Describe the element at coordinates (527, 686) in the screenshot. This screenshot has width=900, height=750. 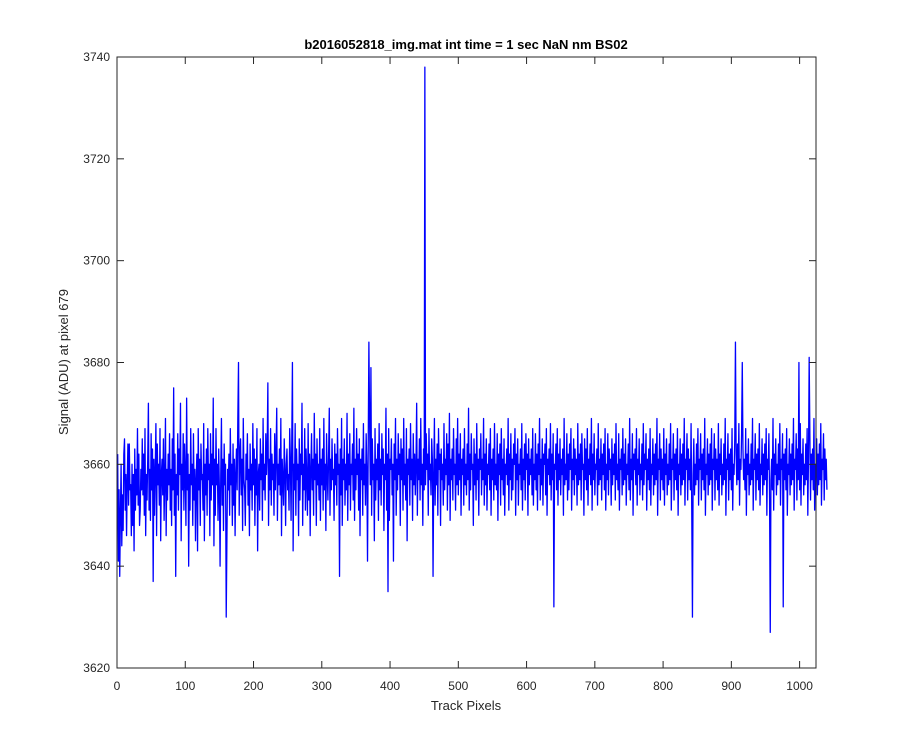
I see `x-tick-label: 600` at that location.